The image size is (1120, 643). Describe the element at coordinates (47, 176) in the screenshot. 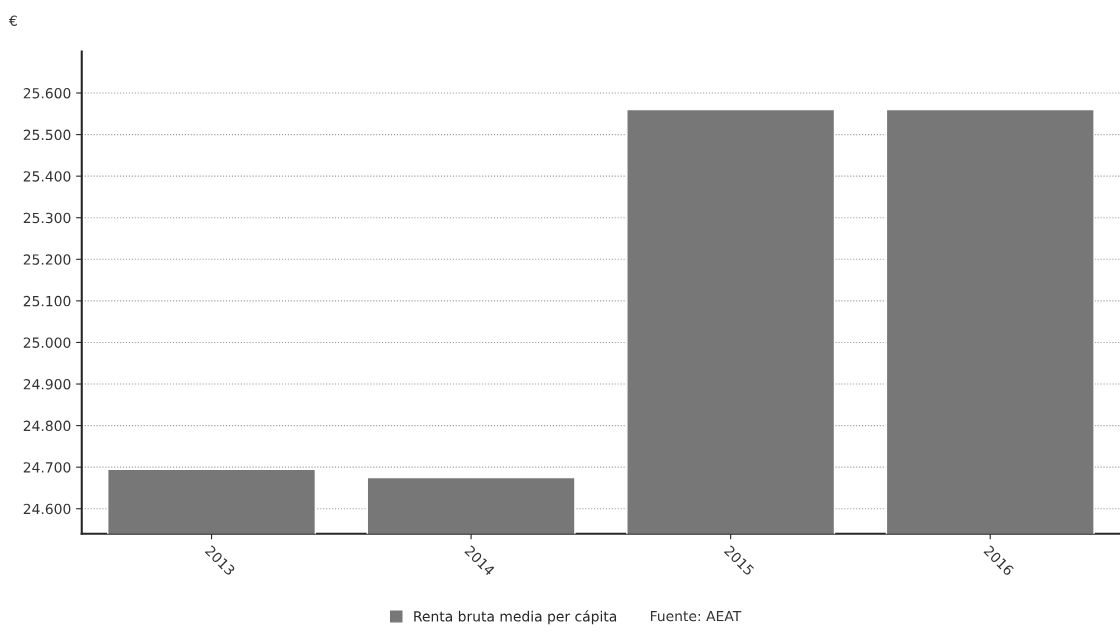

I see `y-tick-label: 25.400` at that location.